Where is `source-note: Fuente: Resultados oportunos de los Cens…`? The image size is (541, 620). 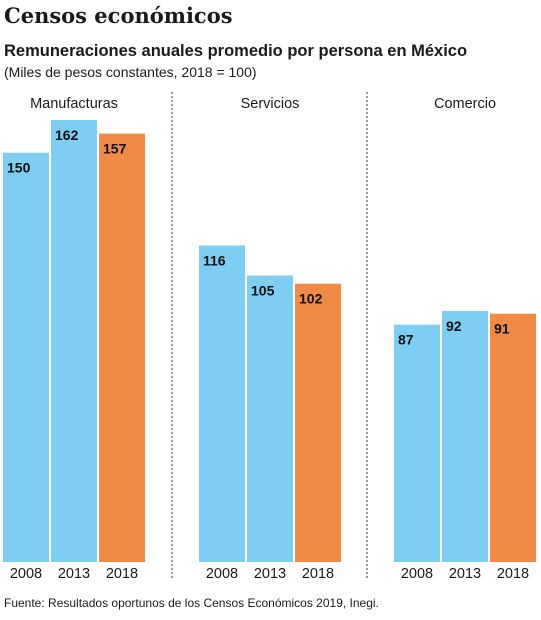 source-note: Fuente: Resultados oportunos de los Cens… is located at coordinates (191, 603).